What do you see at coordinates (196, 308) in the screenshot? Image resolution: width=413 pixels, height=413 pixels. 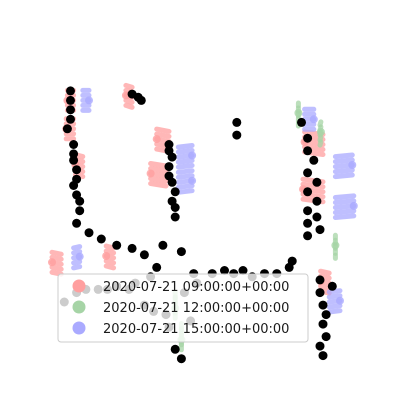 I see `legend-label-12: 2020-07-21 12:00:00+00:00` at bounding box center [196, 308].